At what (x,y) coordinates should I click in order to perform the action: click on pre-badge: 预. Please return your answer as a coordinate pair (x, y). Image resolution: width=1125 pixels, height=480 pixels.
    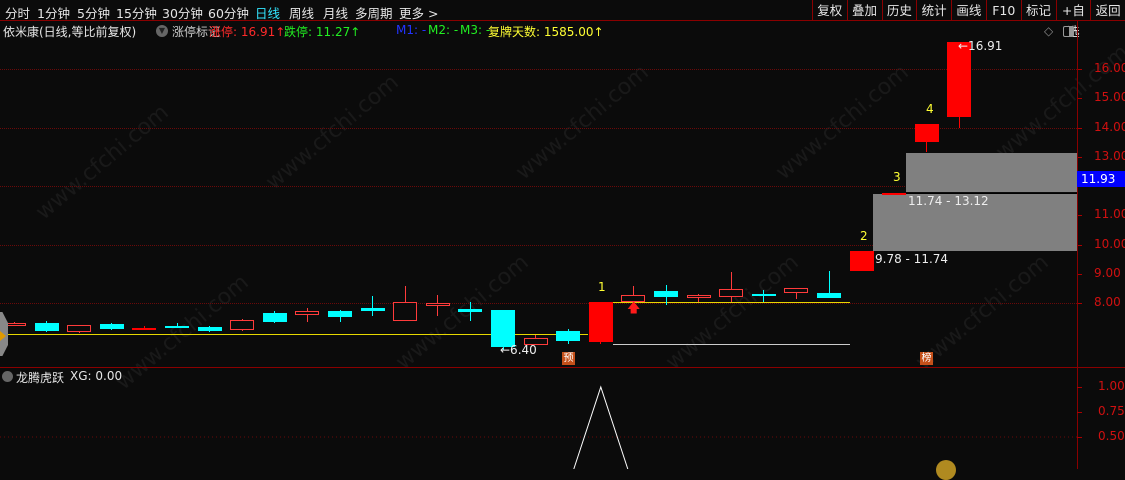
    Looking at the image, I should click on (568, 358).